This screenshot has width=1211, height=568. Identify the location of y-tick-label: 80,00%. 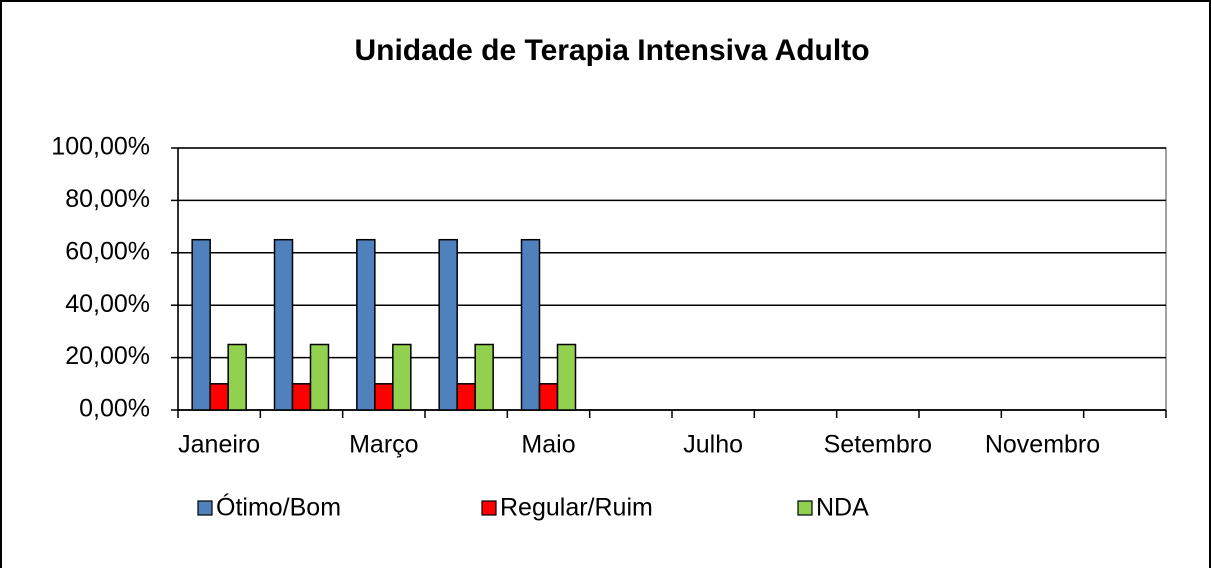
(107, 199).